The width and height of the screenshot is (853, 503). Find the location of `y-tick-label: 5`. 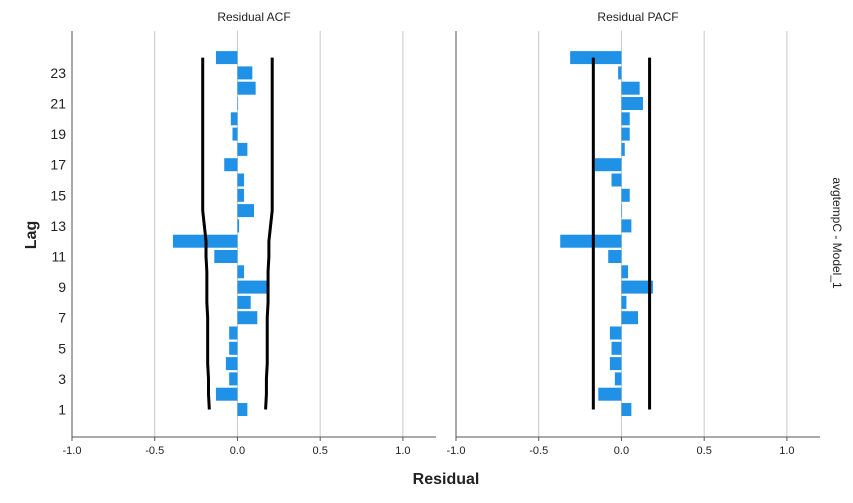

y-tick-label: 5 is located at coordinates (62, 348).